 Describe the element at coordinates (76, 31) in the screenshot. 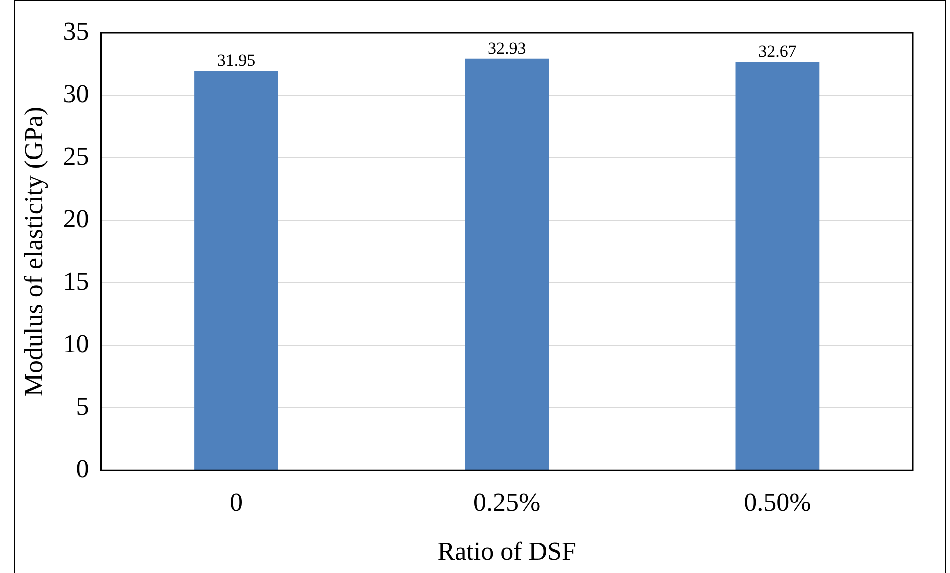

I see `y-tick-label: 35` at that location.